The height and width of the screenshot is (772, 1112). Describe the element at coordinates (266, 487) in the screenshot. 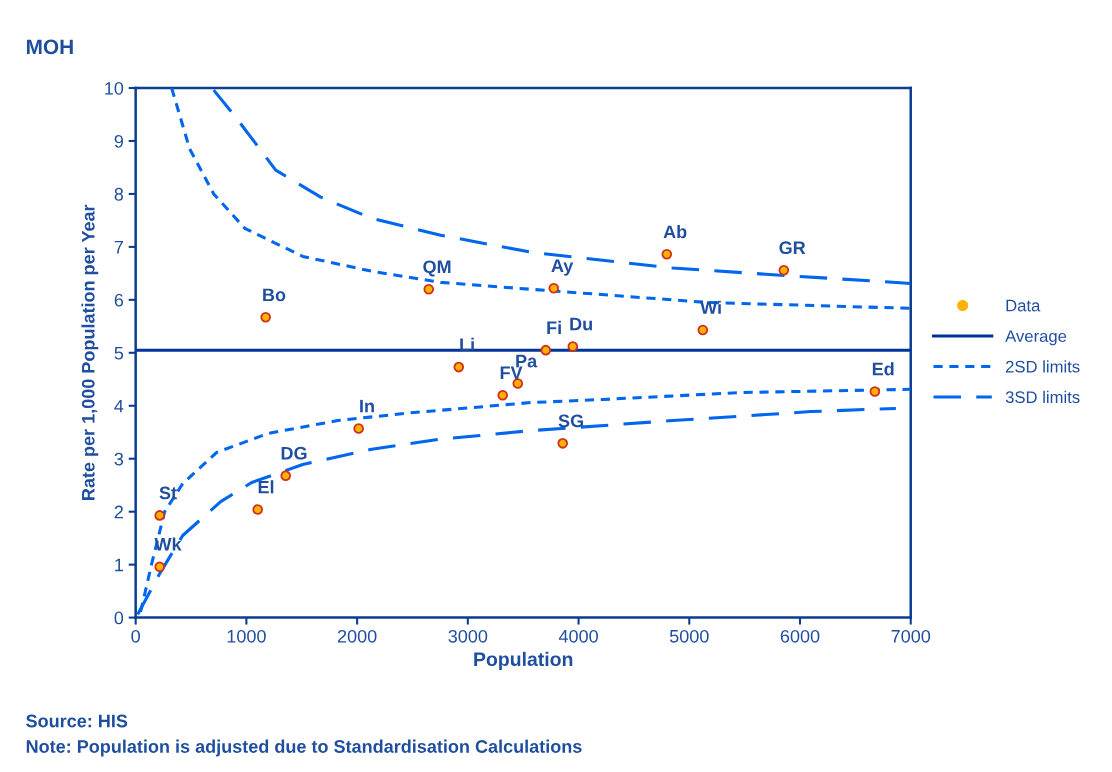

I see `data-label: El` at that location.